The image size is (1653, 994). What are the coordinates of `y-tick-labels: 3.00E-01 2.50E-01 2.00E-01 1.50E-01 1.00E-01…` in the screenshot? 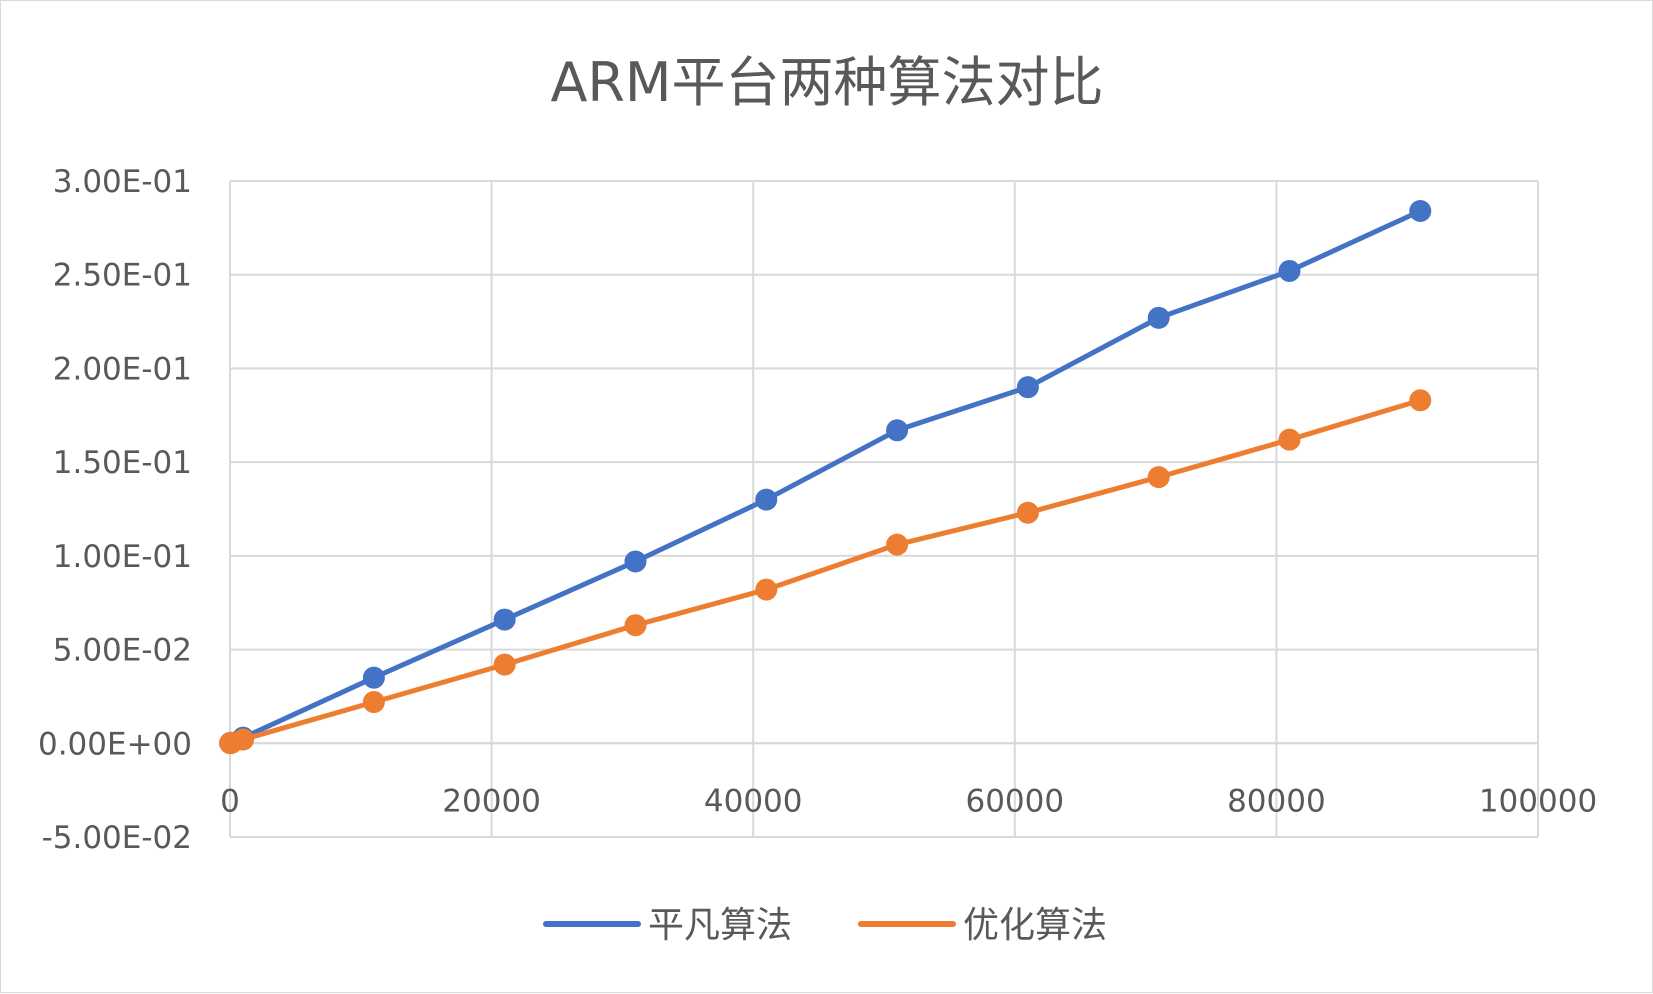 It's located at (115, 510).